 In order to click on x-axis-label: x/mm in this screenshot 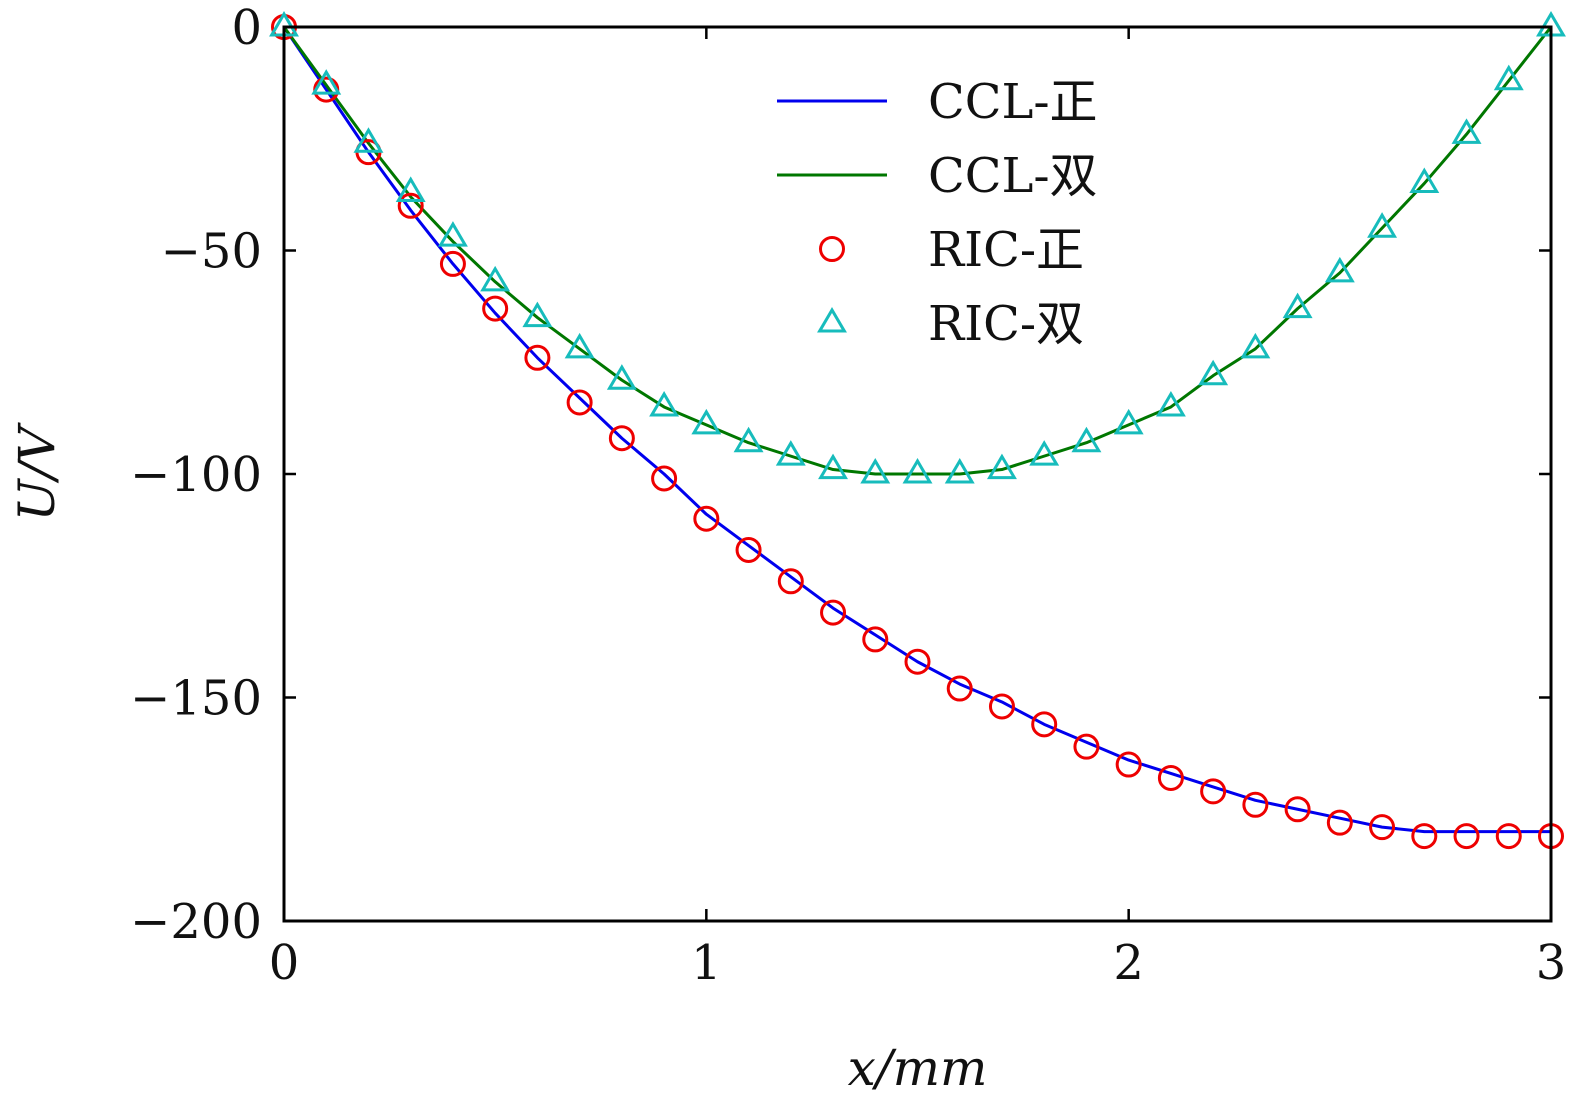, I will do `click(918, 1068)`.